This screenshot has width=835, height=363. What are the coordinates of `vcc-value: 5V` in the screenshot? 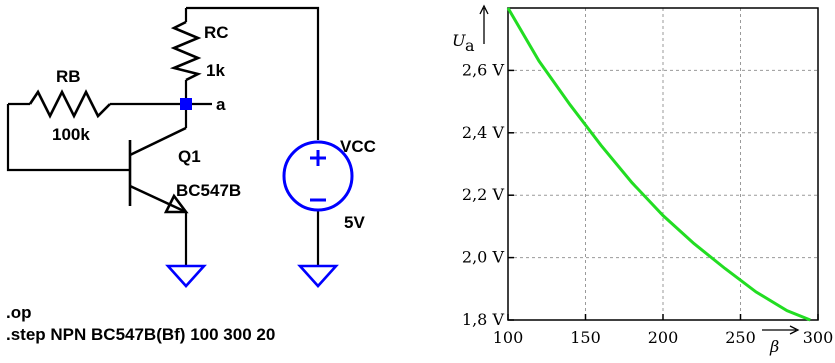 It's located at (354, 222).